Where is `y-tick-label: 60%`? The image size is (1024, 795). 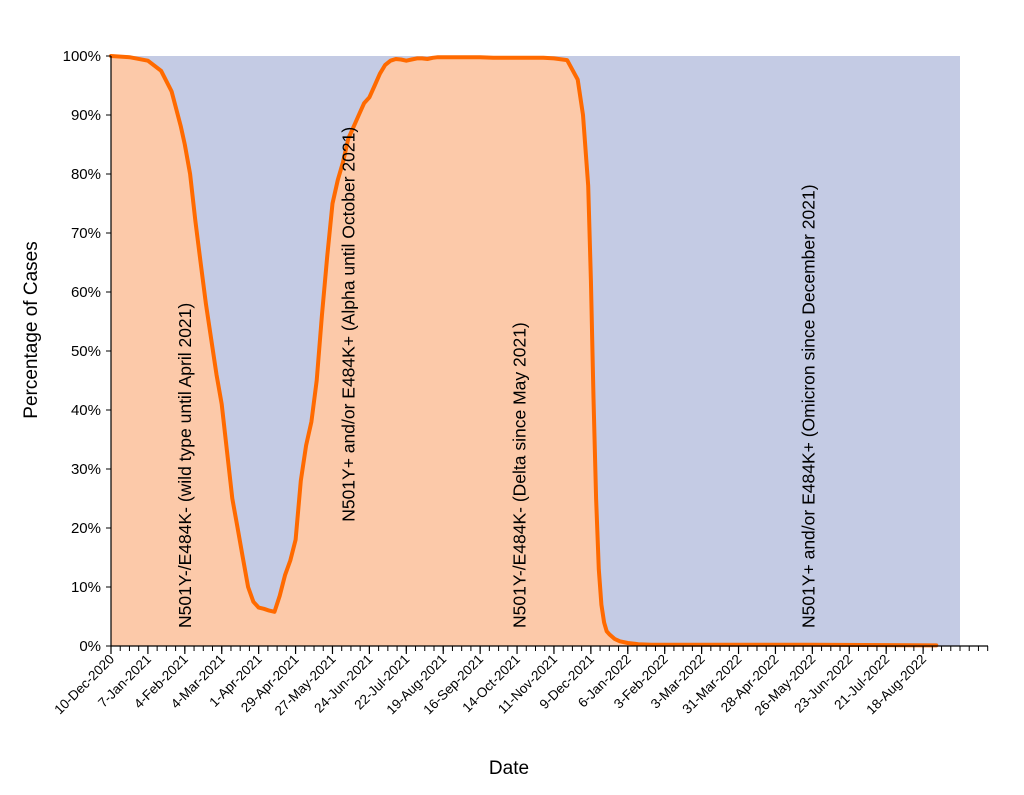 y-tick-label: 60% is located at coordinates (86, 292).